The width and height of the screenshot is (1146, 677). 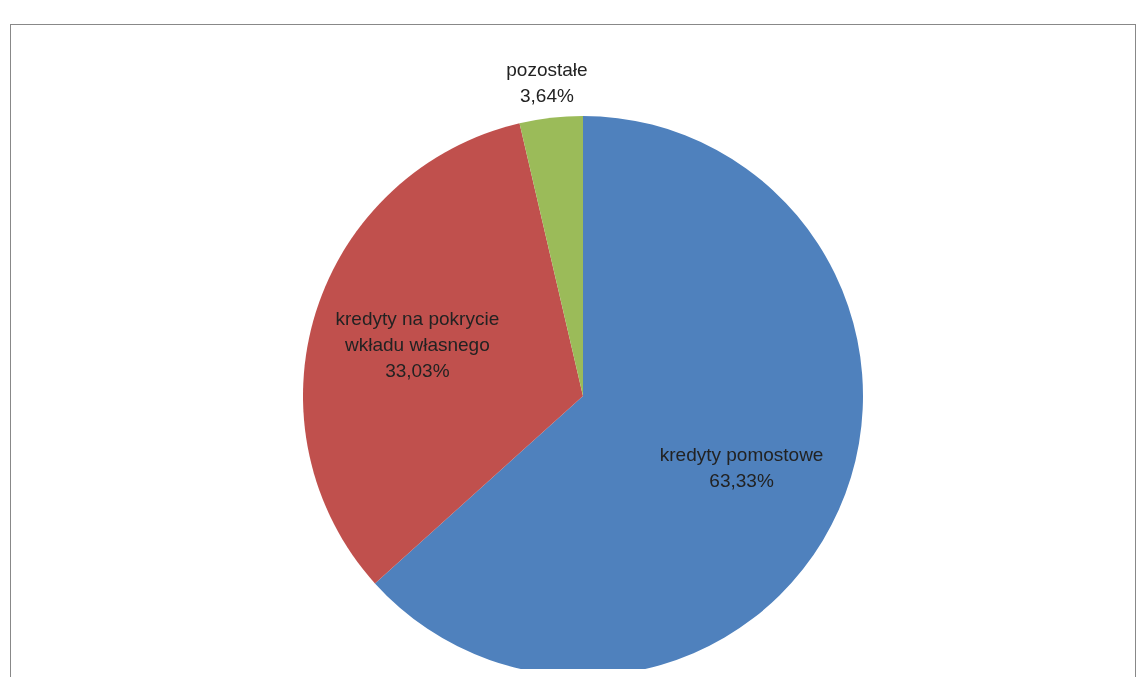 I want to click on data-label: 3,64%, so click(x=547, y=95).